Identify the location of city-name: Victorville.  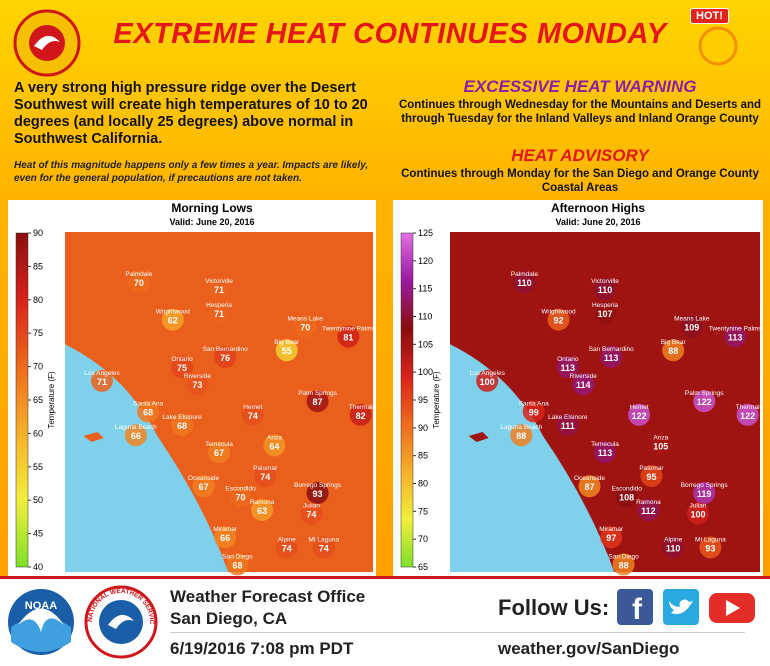
(219, 281).